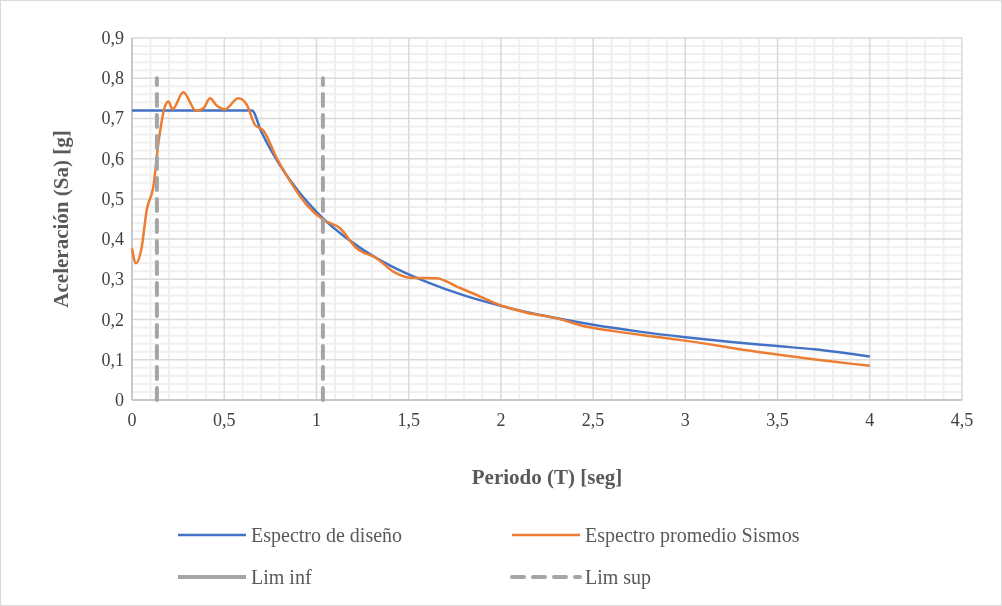  Describe the element at coordinates (224, 420) in the screenshot. I see `x-tick-label: 0,5` at that location.